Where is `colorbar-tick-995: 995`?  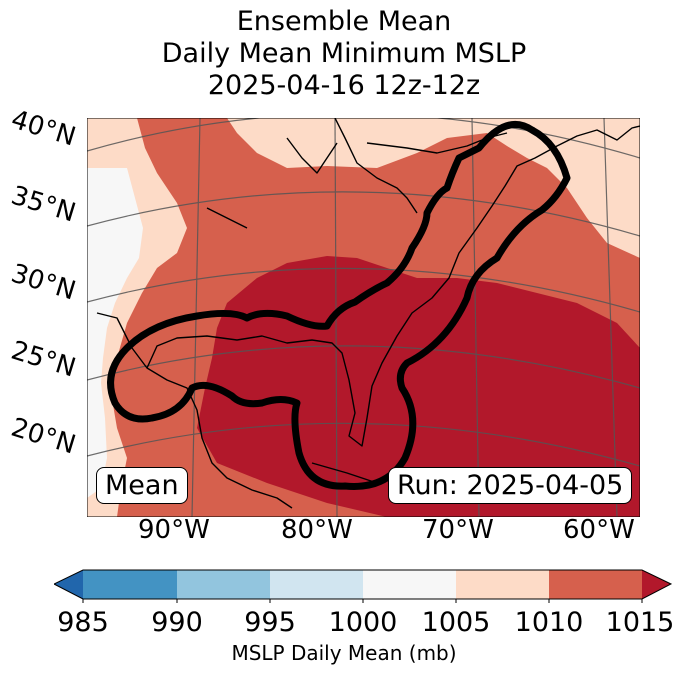
colorbar-tick-995: 995 is located at coordinates (270, 622).